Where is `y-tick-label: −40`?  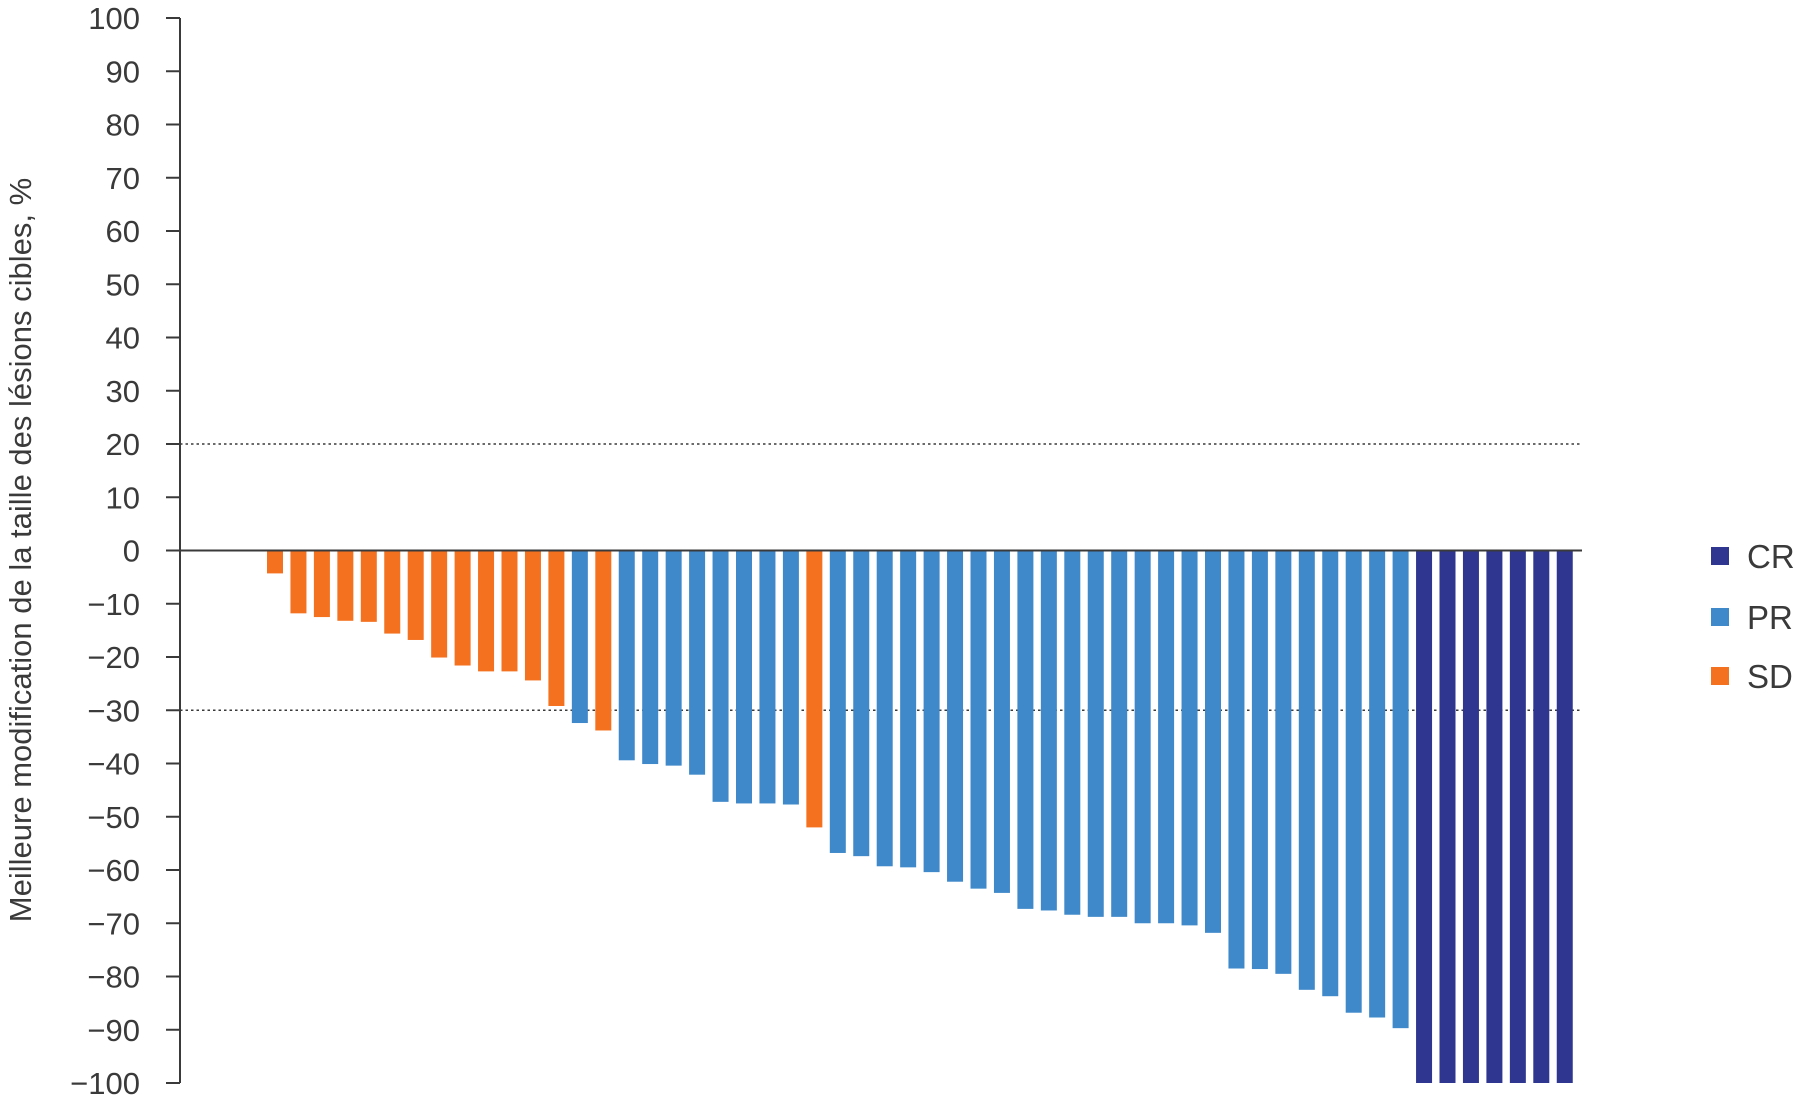
y-tick-label: −40 is located at coordinates (113, 764).